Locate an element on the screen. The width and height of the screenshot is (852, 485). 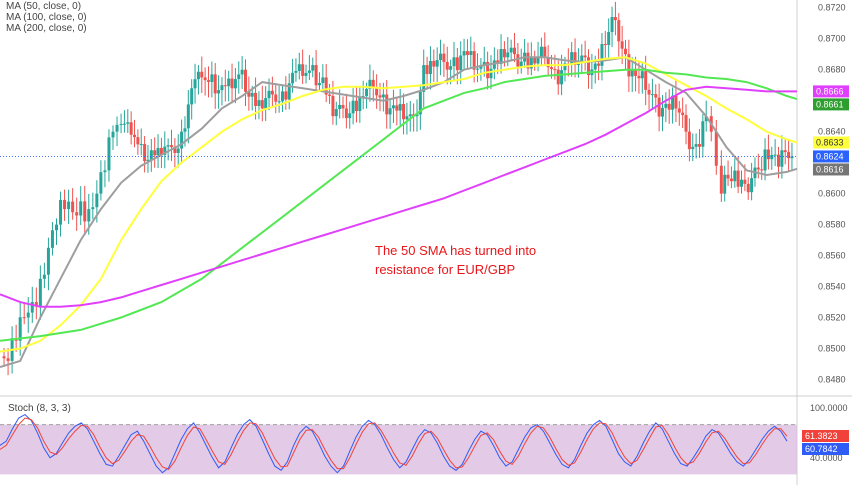
y-tick-label: 0.8480 is located at coordinates (832, 380).